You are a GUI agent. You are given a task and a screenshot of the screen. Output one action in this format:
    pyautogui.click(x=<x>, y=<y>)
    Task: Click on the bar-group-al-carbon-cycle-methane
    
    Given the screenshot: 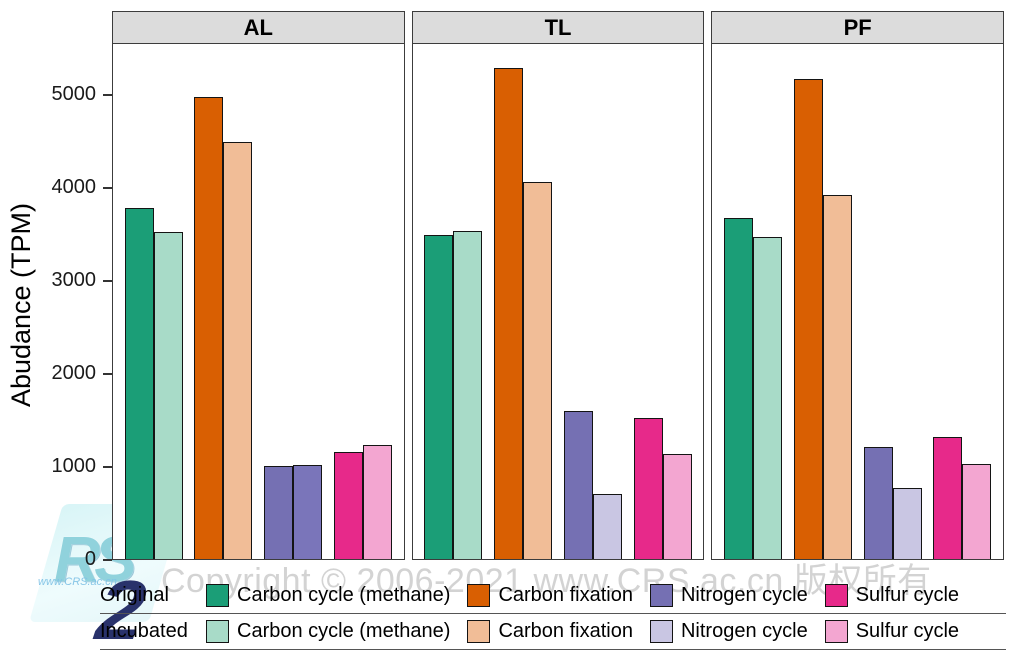 What is the action you would take?
    pyautogui.click(x=153, y=383)
    